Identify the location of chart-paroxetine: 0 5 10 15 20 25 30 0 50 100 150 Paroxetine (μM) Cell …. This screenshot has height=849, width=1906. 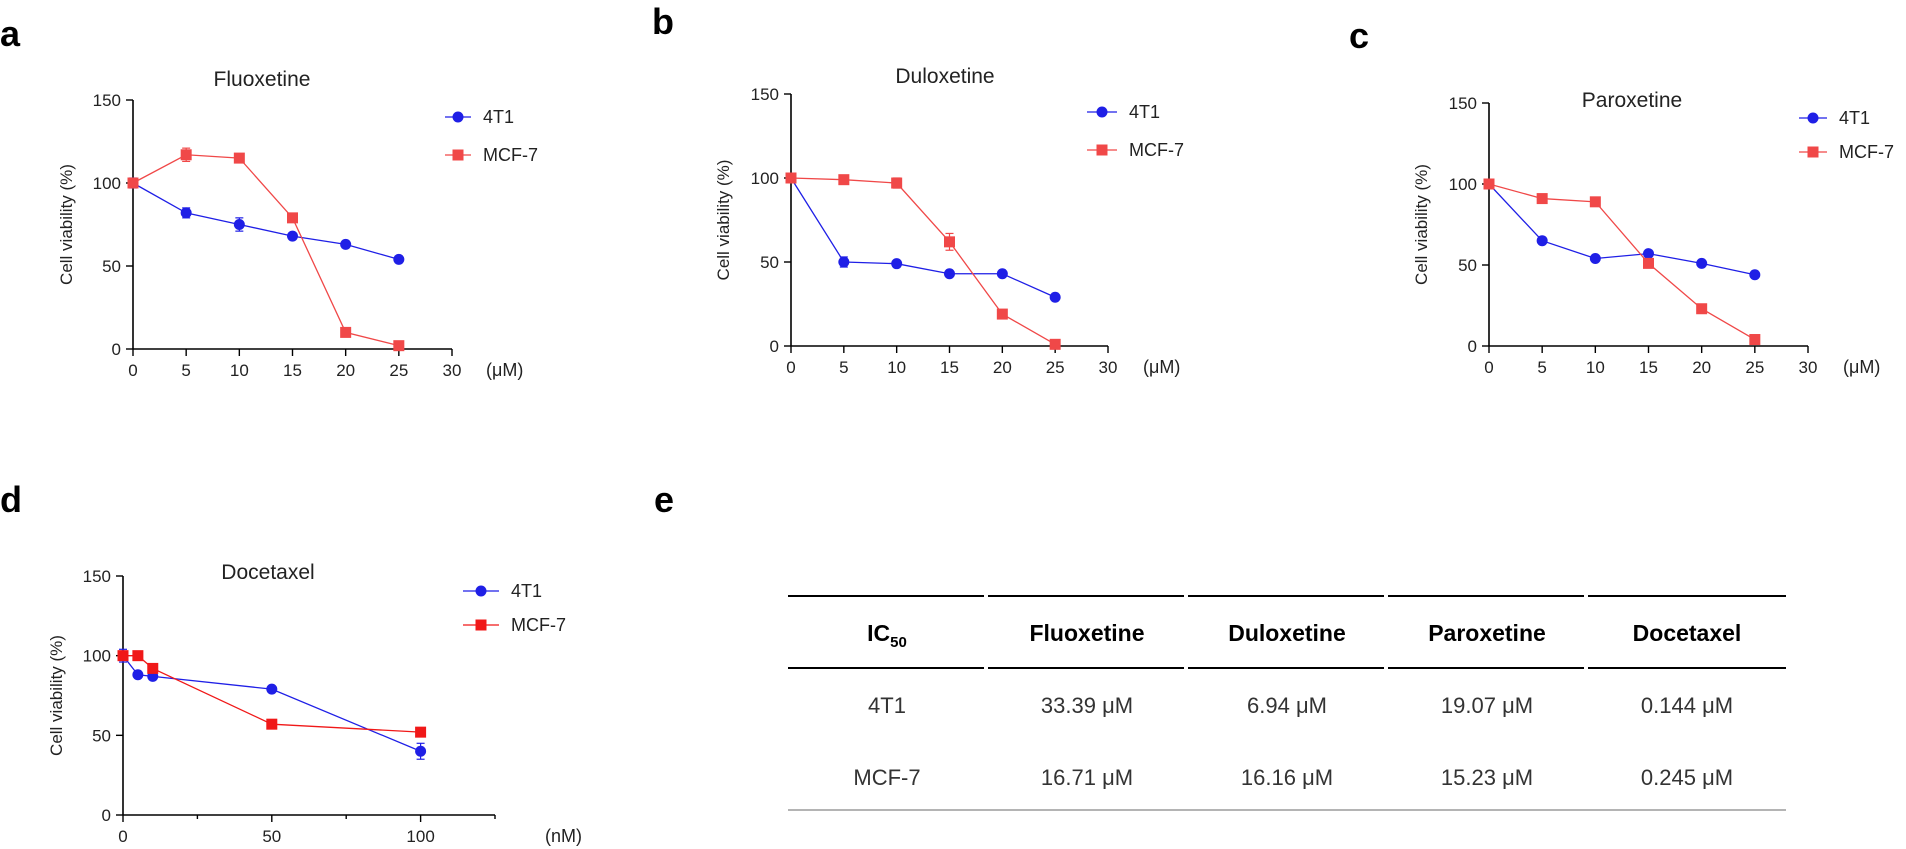
(1653, 233).